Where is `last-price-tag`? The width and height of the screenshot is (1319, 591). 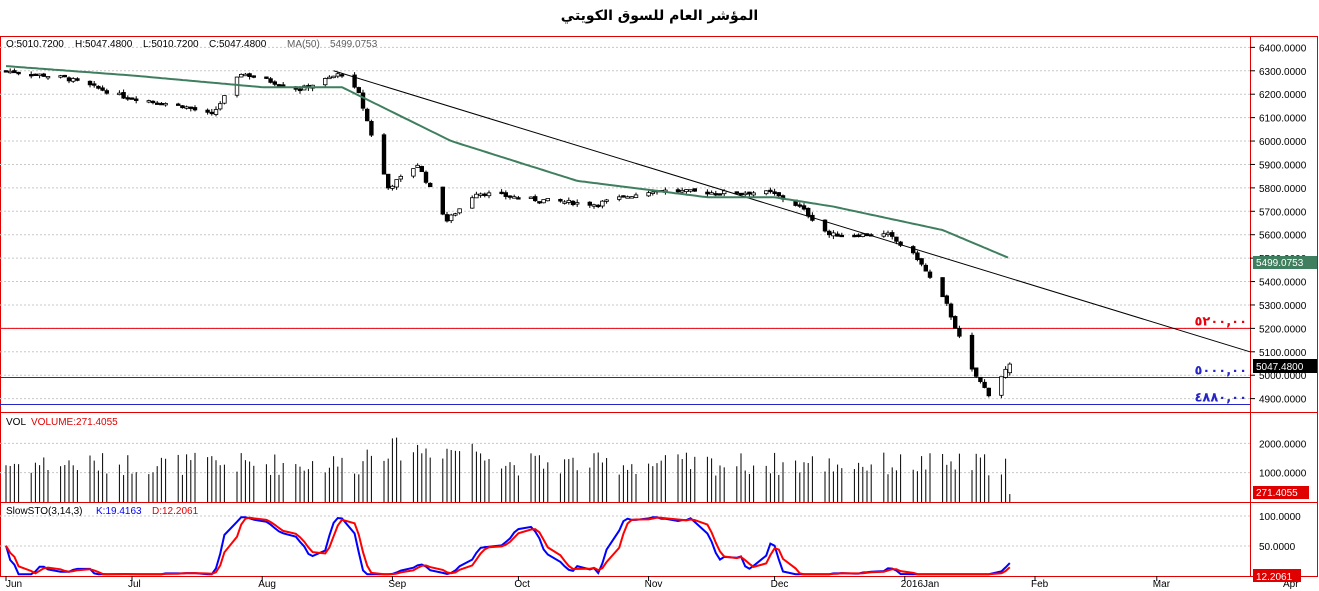 last-price-tag is located at coordinates (1285, 366).